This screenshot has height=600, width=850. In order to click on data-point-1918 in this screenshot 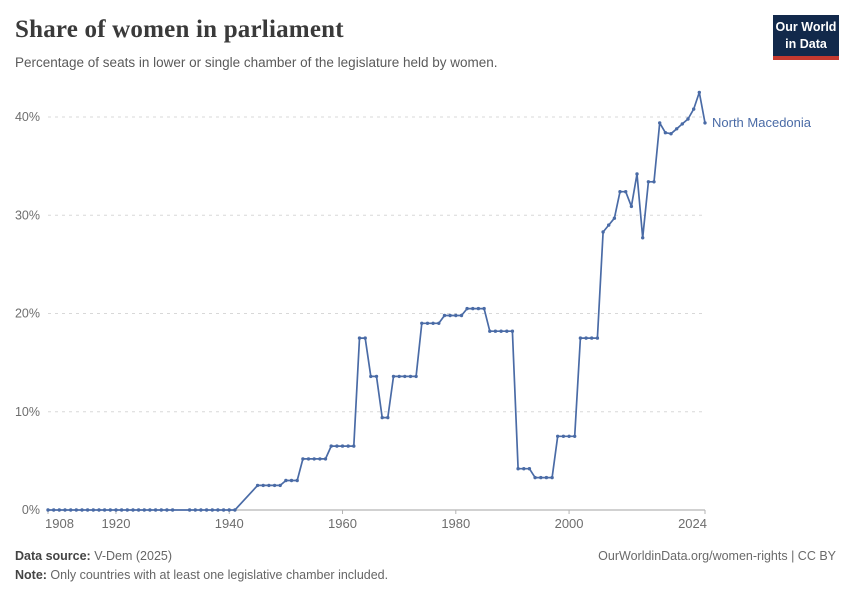, I will do `click(104, 510)`.